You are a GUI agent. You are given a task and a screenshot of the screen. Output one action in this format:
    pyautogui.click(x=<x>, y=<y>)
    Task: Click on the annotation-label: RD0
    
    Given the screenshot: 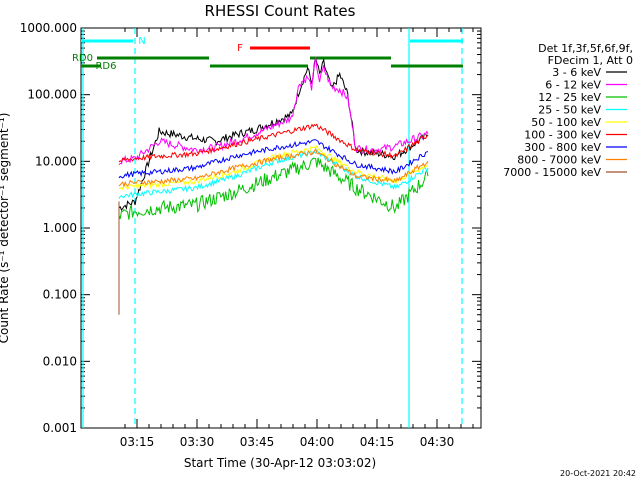 What is the action you would take?
    pyautogui.click(x=82, y=58)
    